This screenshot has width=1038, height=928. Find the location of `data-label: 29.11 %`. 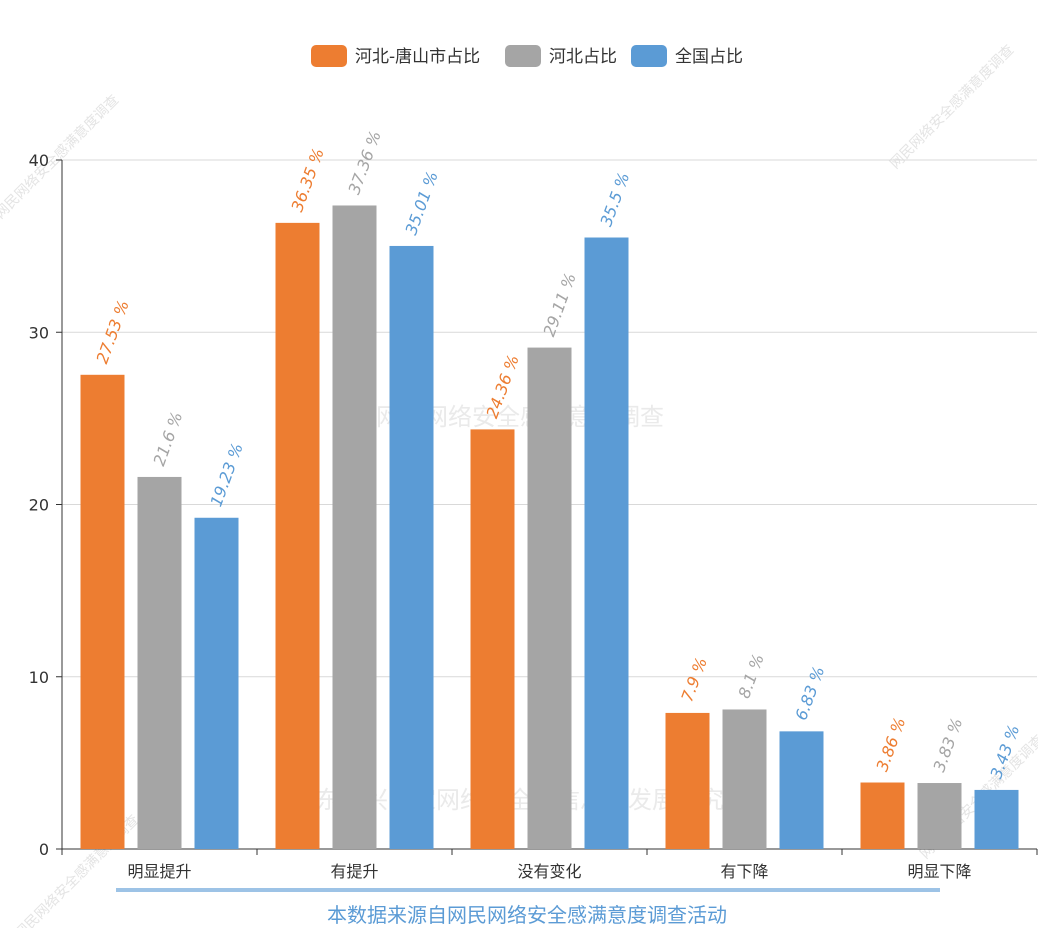

data-label: 29.11 % is located at coordinates (559, 304).